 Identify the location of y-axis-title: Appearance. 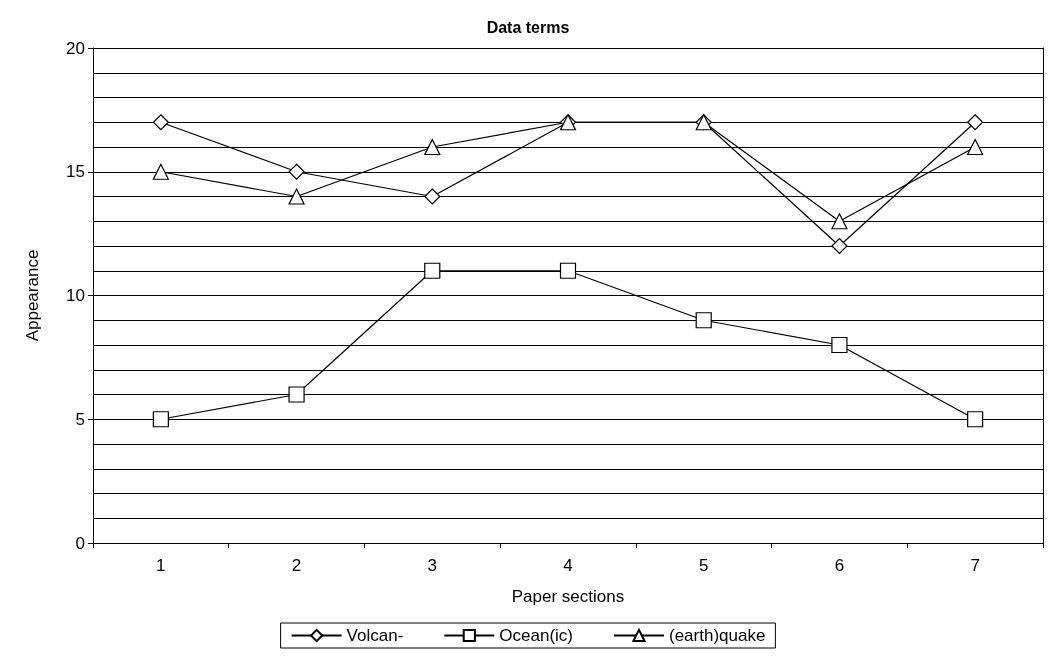
(32, 295).